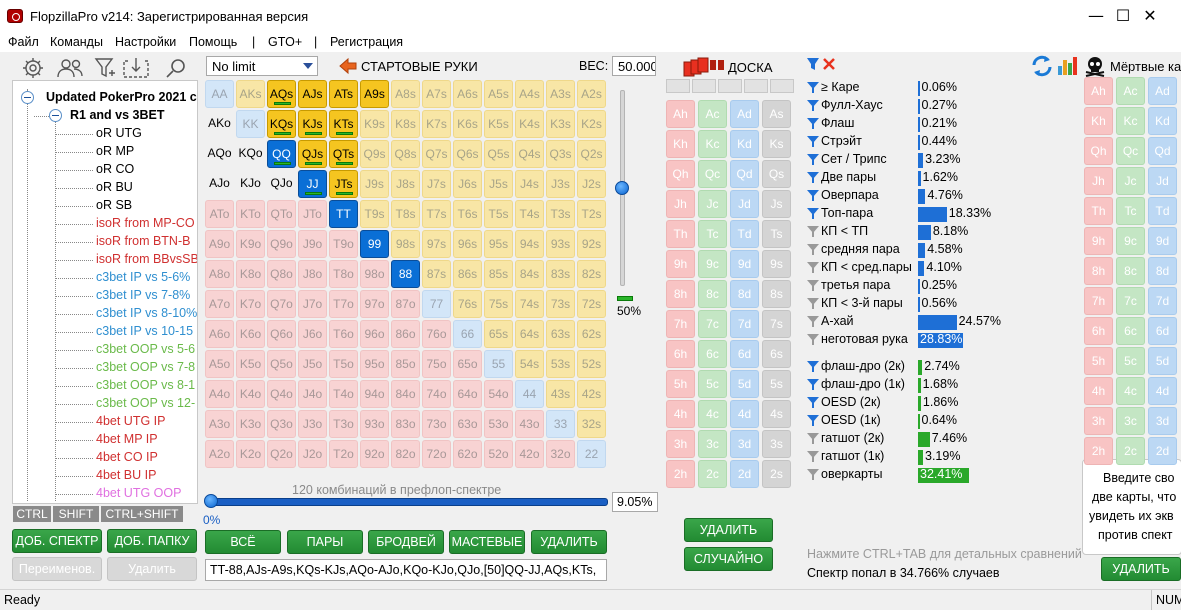  What do you see at coordinates (405, 424) in the screenshot?
I see `hand-cell: 83o` at bounding box center [405, 424].